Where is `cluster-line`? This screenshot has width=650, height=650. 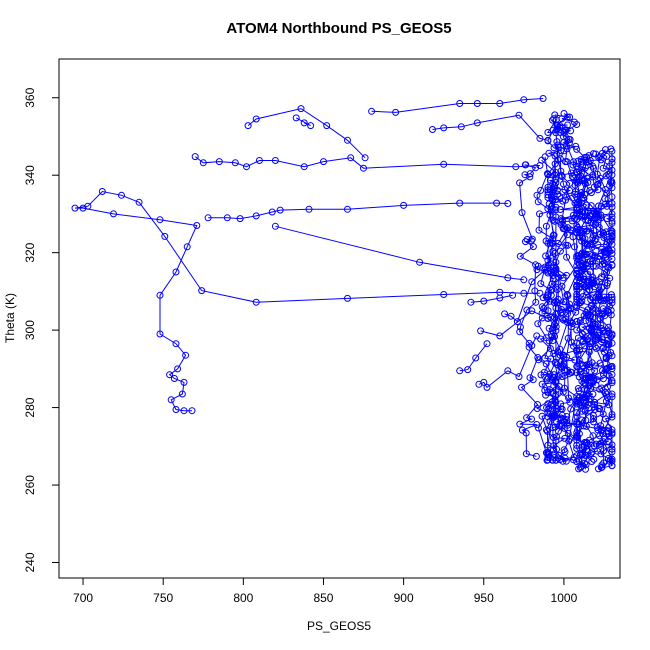 cluster-line is located at coordinates (582, 308).